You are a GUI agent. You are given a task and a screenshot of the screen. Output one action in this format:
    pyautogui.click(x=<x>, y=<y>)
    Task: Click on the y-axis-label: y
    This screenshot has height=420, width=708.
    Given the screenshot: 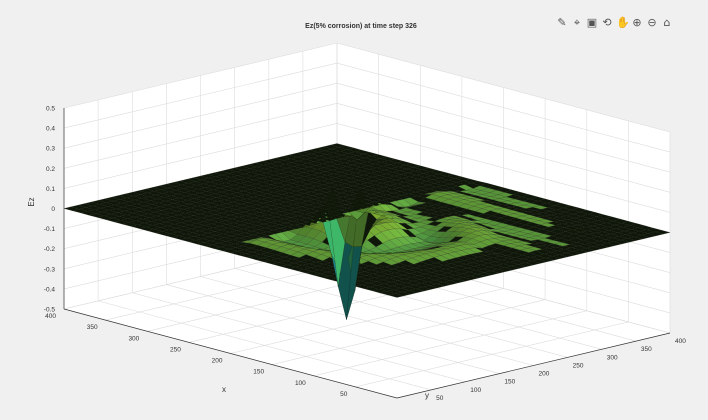 What is the action you would take?
    pyautogui.click(x=427, y=395)
    